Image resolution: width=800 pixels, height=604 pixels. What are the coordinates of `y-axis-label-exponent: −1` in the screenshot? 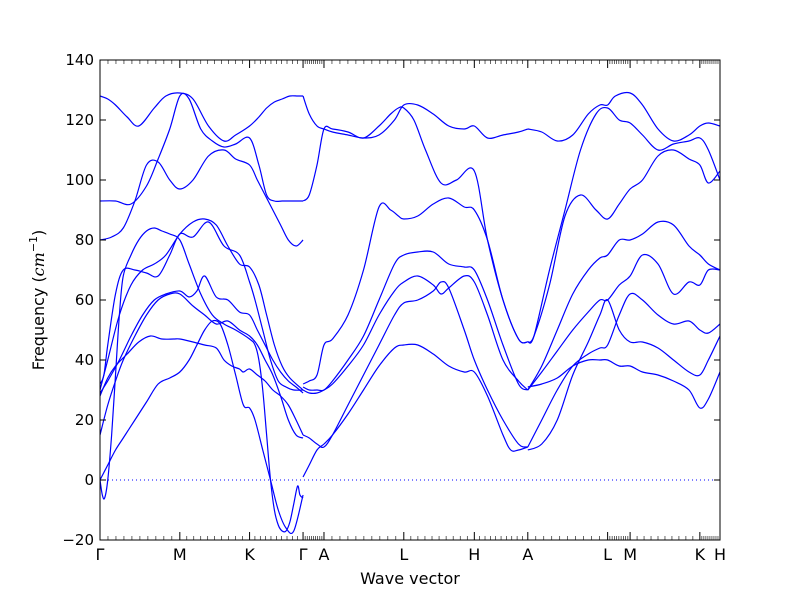 It's located at (33, 244).